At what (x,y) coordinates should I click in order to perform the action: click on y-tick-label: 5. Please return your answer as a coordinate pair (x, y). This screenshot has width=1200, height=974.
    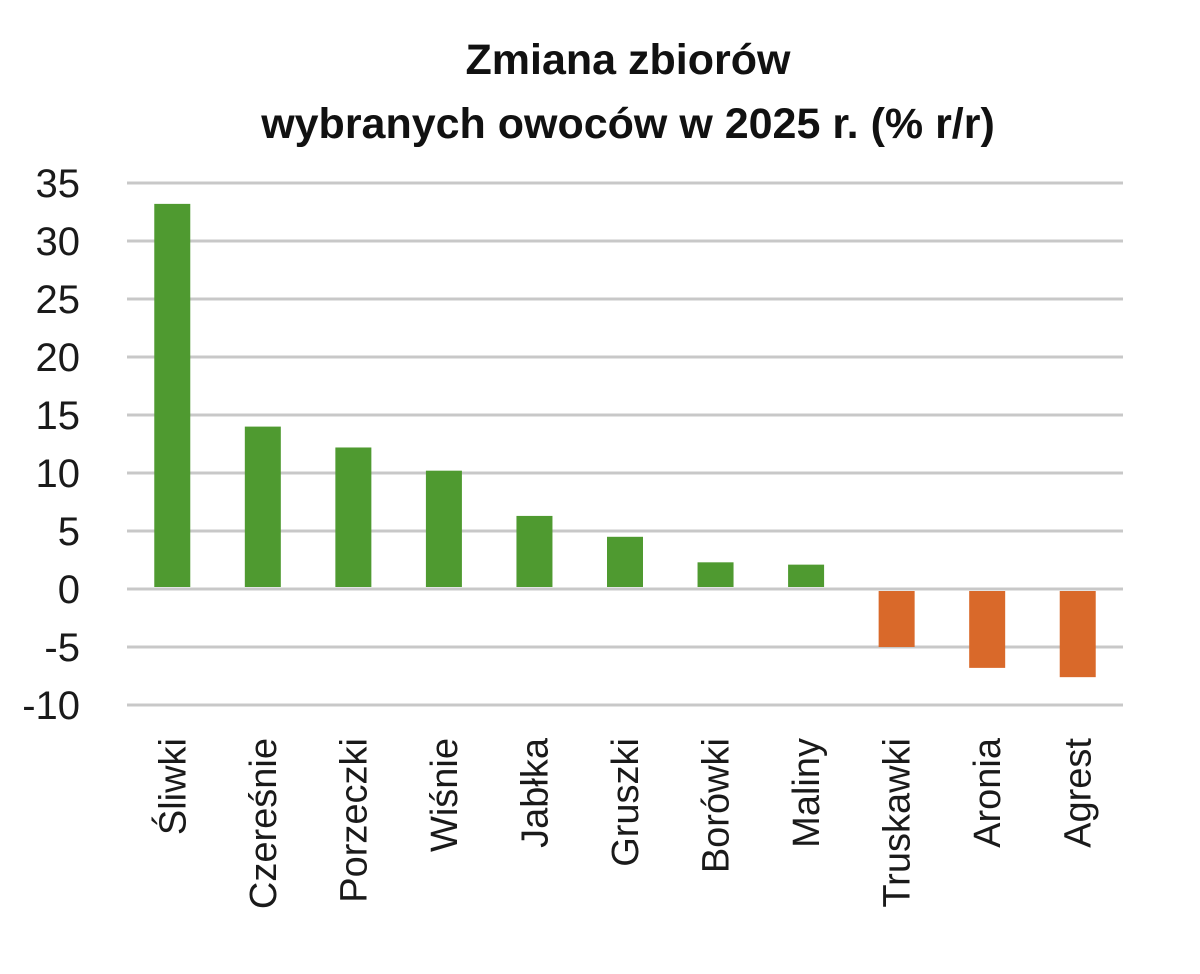
    Looking at the image, I should click on (69, 532).